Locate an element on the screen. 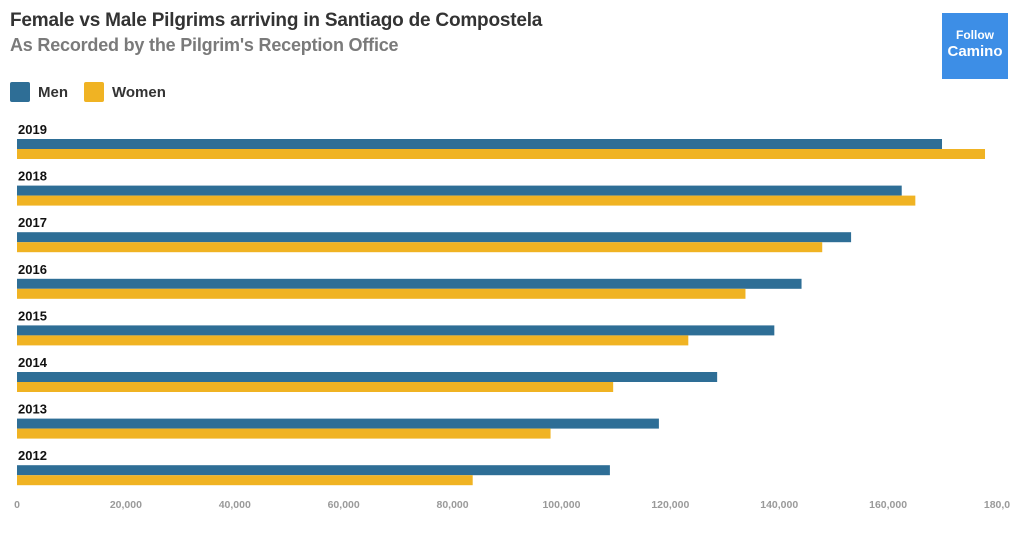 This screenshot has width=1024, height=555. bar-men-2014: Men 2014: 128,600 is located at coordinates (367, 377).